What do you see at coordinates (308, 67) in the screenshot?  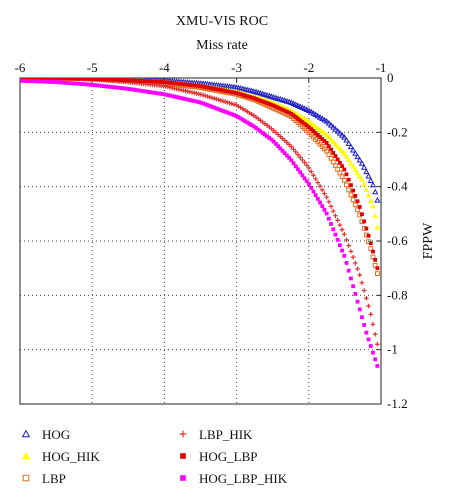 I see `x-tick-label: -2` at bounding box center [308, 67].